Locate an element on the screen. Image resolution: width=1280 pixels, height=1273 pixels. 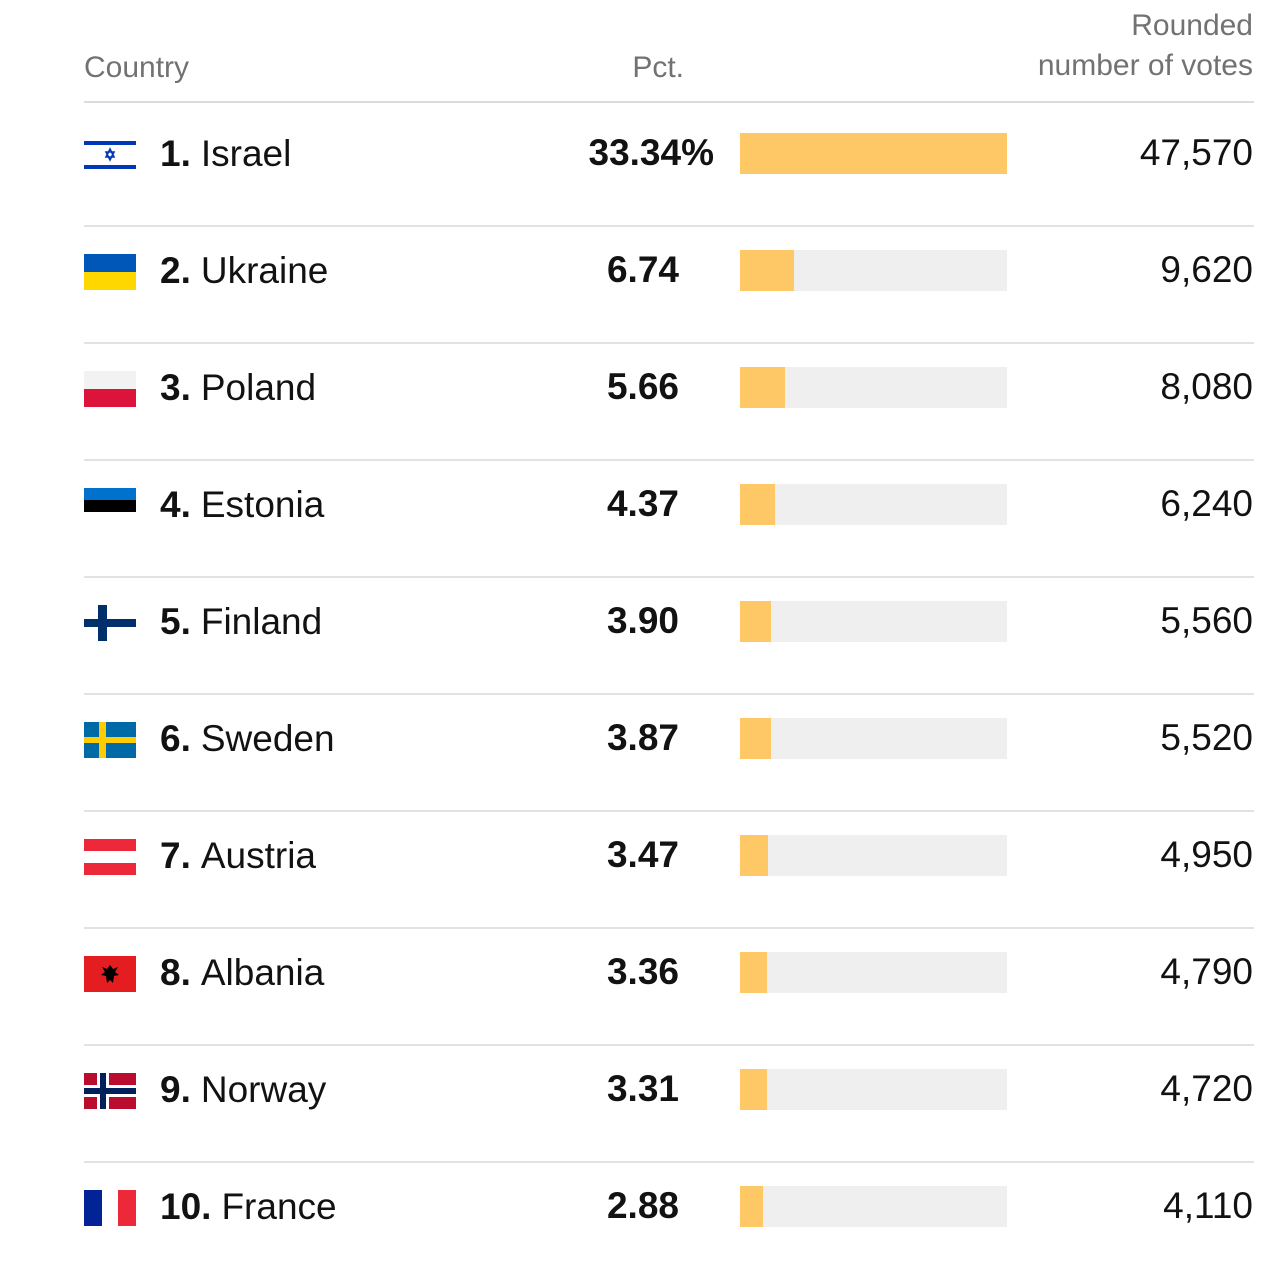
table-row: 9. Norway 3.31 4,720 is located at coordinates (640, 1097).